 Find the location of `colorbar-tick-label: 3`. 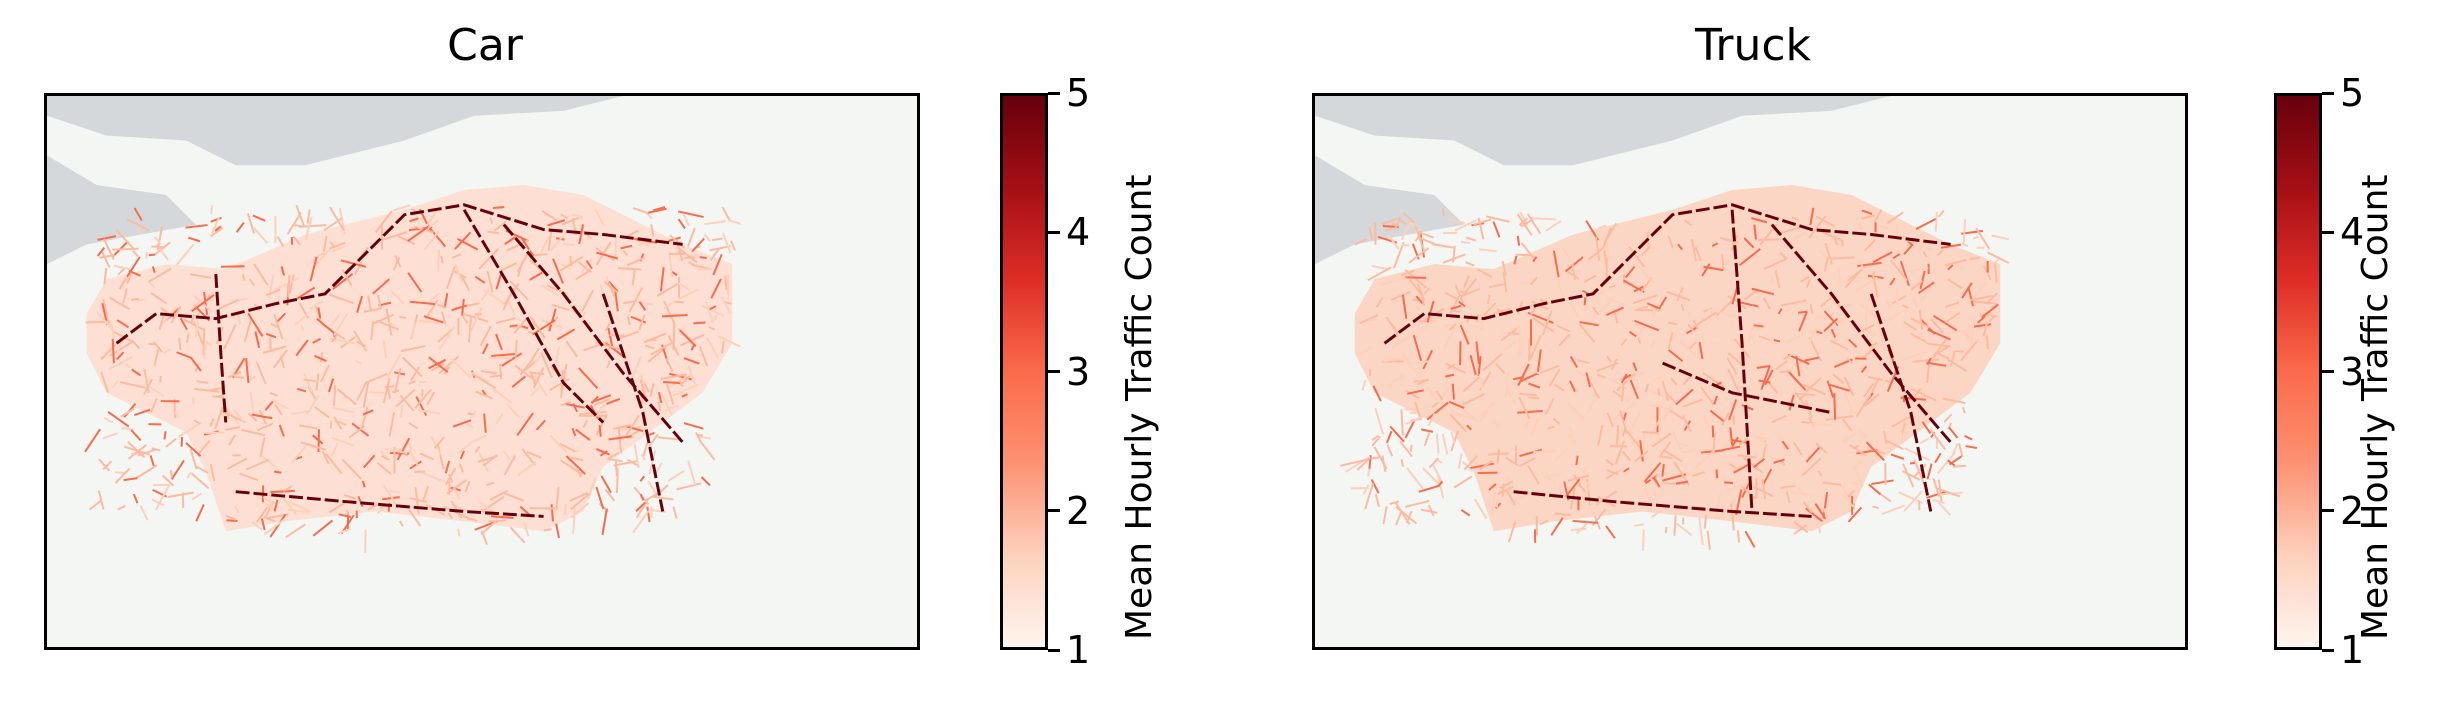

colorbar-tick-label: 3 is located at coordinates (1078, 371).